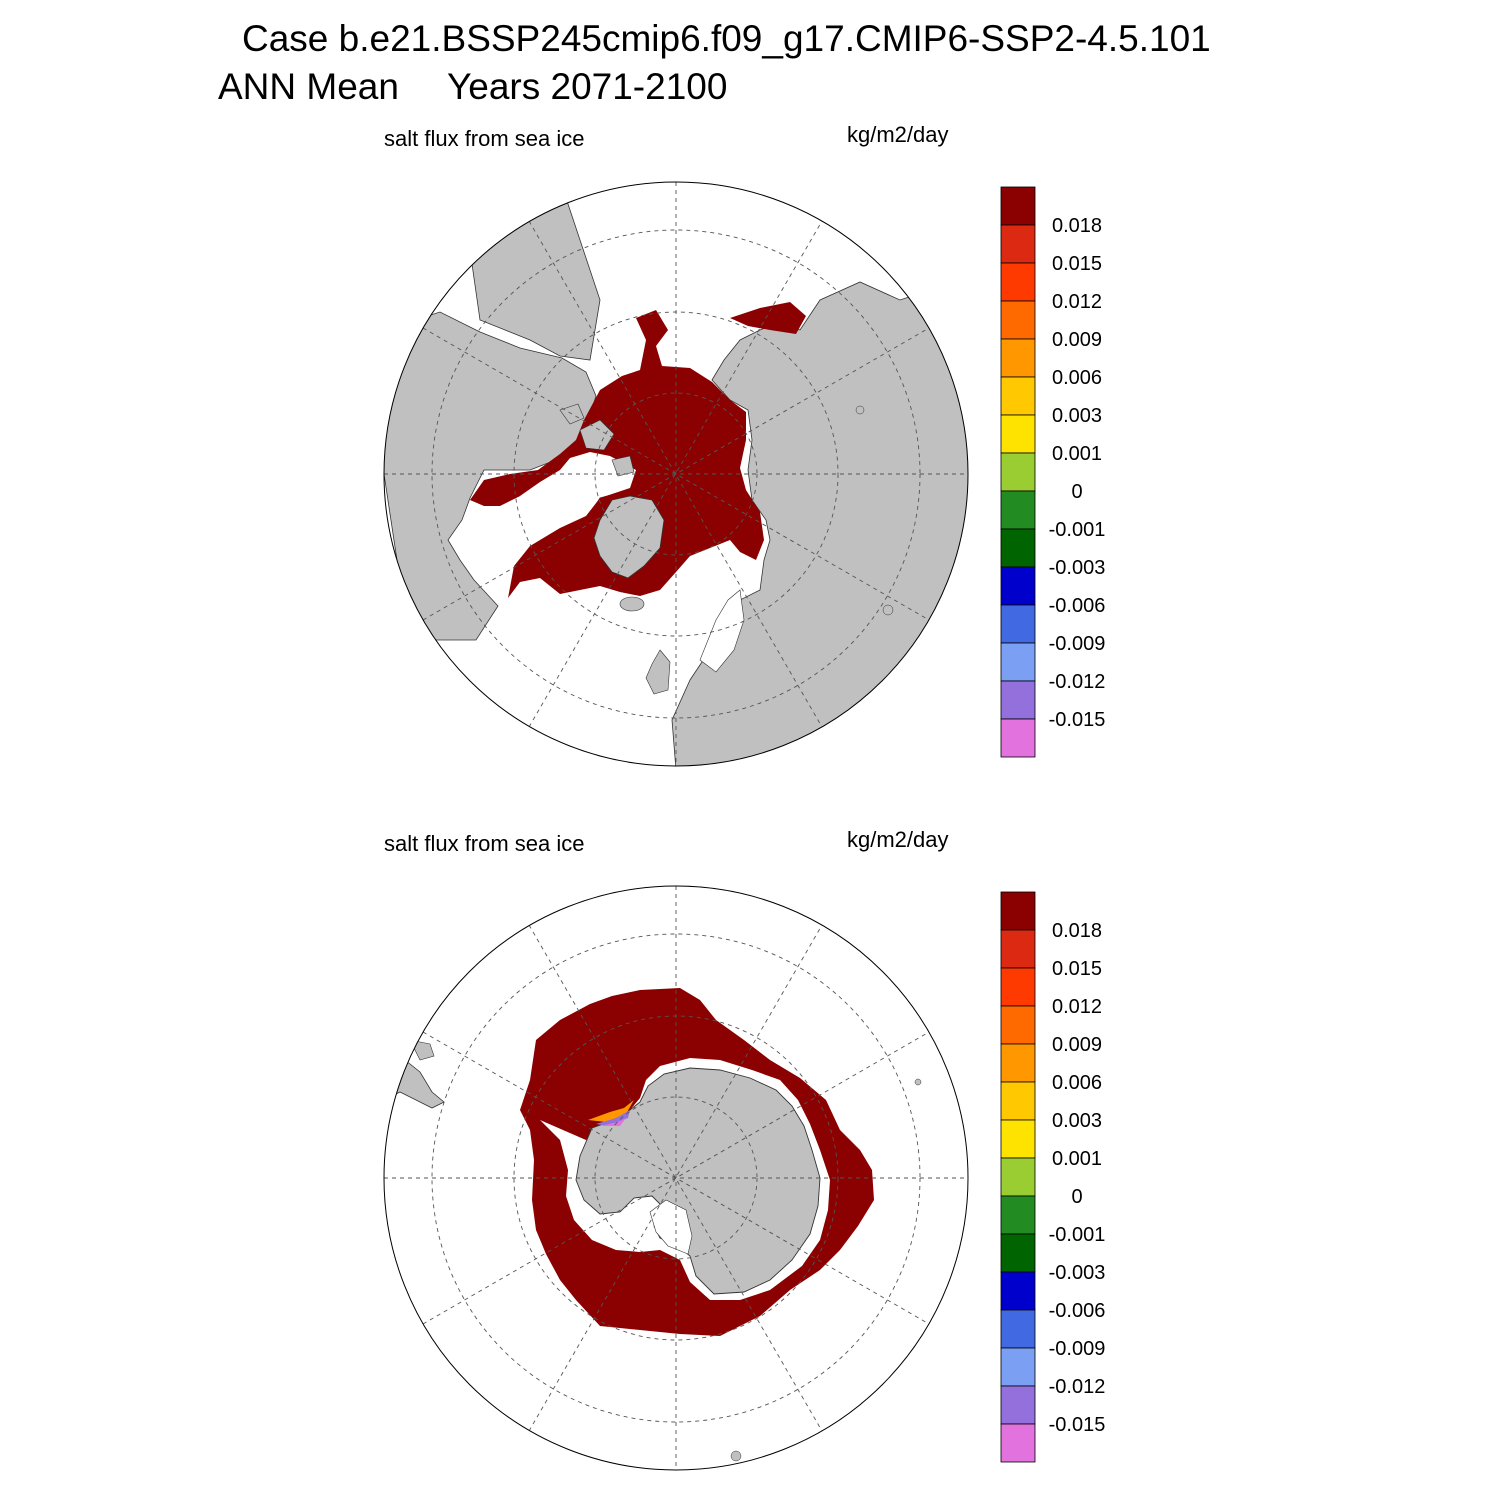 The image size is (1500, 1500). What do you see at coordinates (1077, 606) in the screenshot?
I see `north-colorbar-tick-label: -0.006` at bounding box center [1077, 606].